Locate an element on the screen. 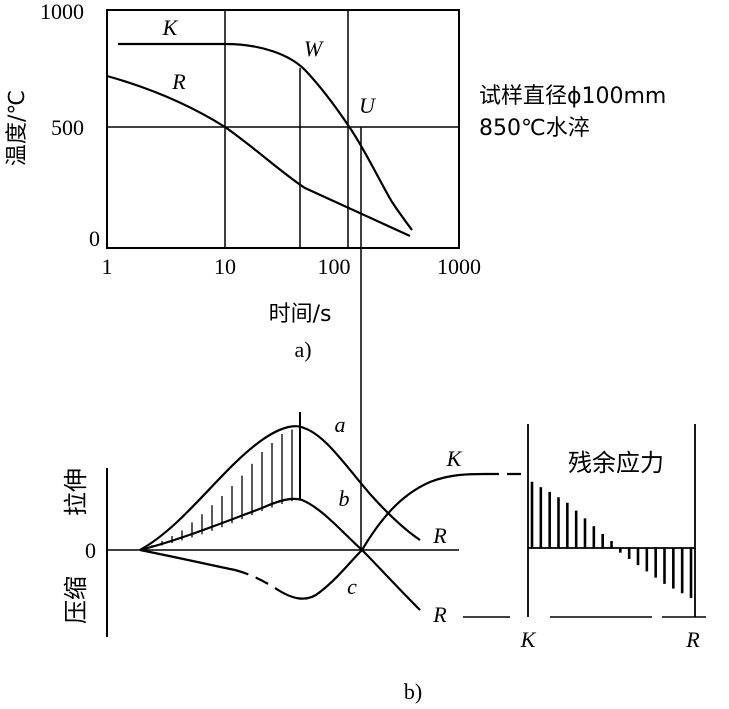 The width and height of the screenshot is (729, 709). caption-a: a) is located at coordinates (302, 349).